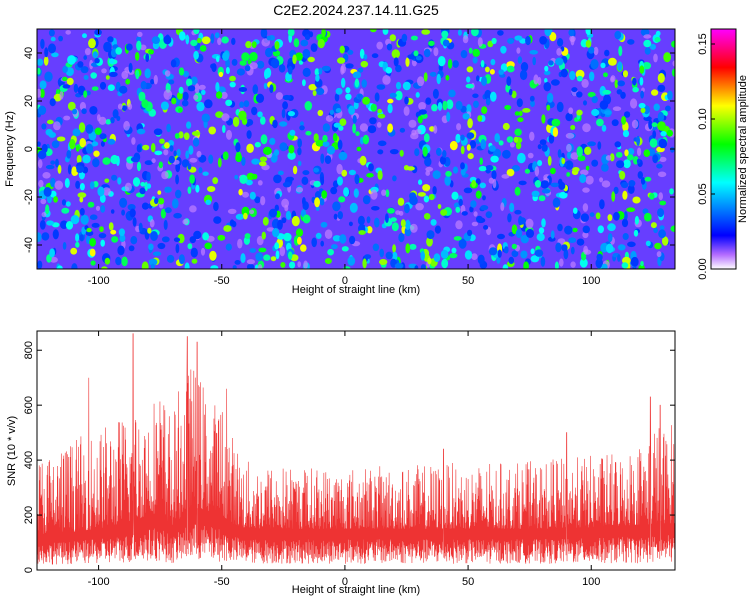 The width and height of the screenshot is (750, 600). What do you see at coordinates (591, 582) in the screenshot?
I see `x-tick-label: 100` at bounding box center [591, 582].